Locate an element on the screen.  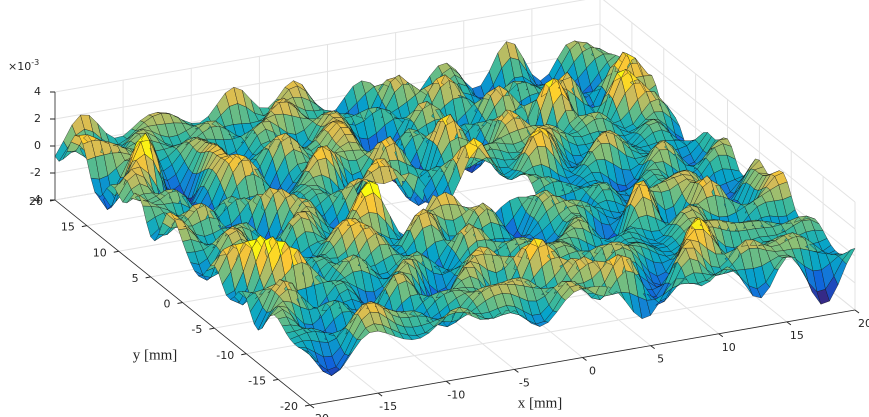
z-multiplier-base: ×10 is located at coordinates (19, 66).